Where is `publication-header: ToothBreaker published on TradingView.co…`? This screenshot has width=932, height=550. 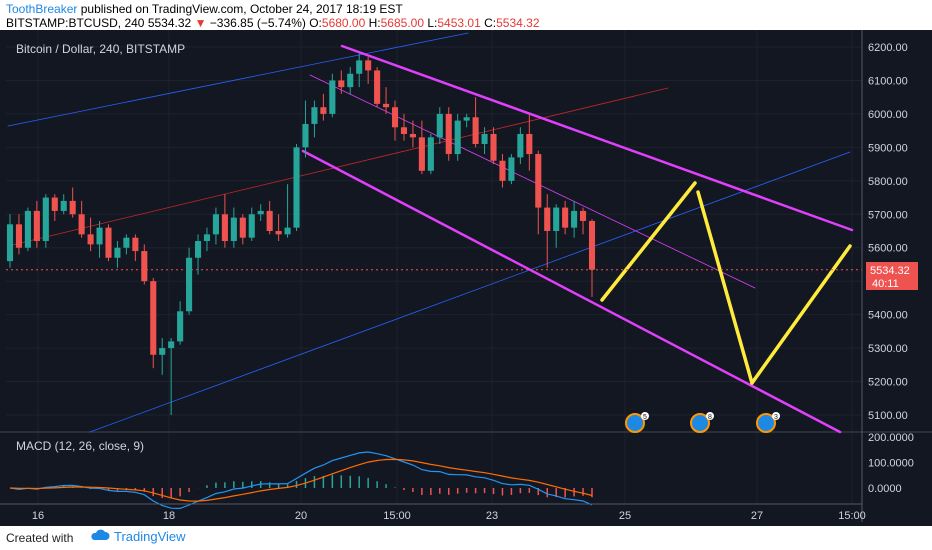 publication-header: ToothBreaker published on TradingView.co… is located at coordinates (466, 15).